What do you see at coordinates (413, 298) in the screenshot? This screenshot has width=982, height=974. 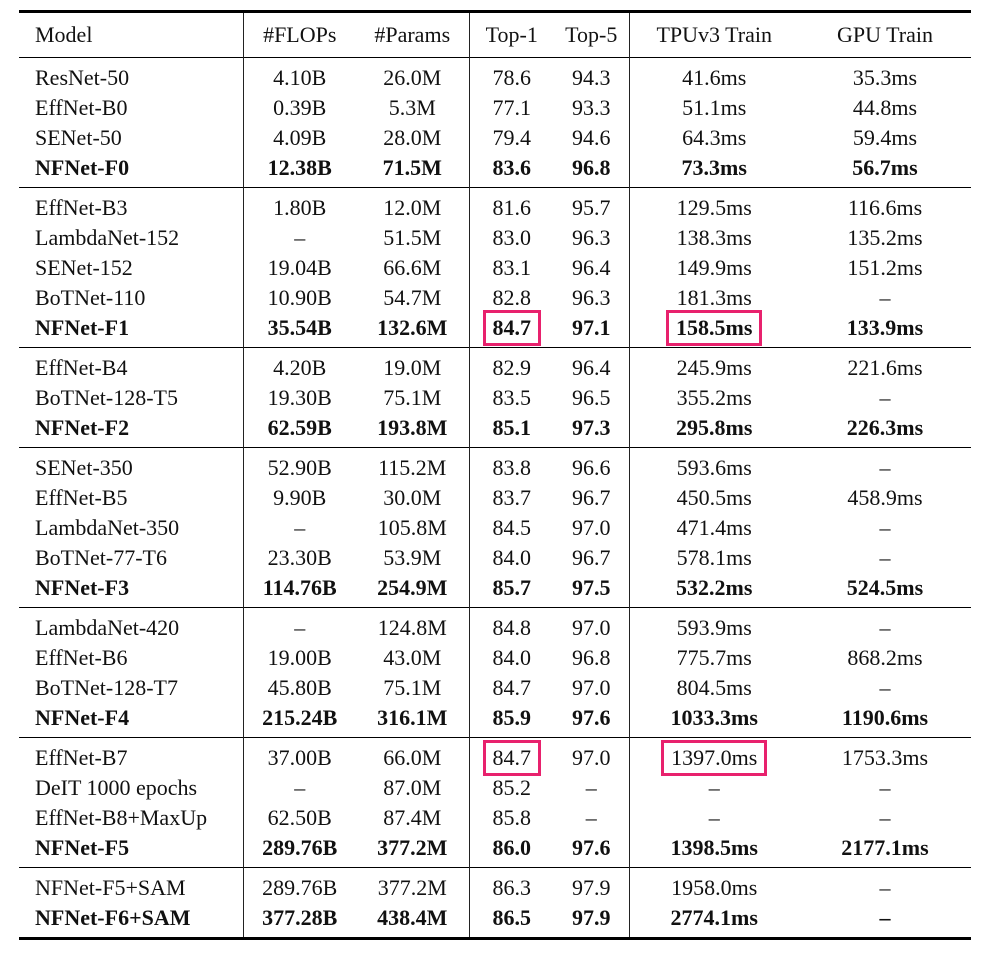 I see `cell-params: 54.7M` at bounding box center [413, 298].